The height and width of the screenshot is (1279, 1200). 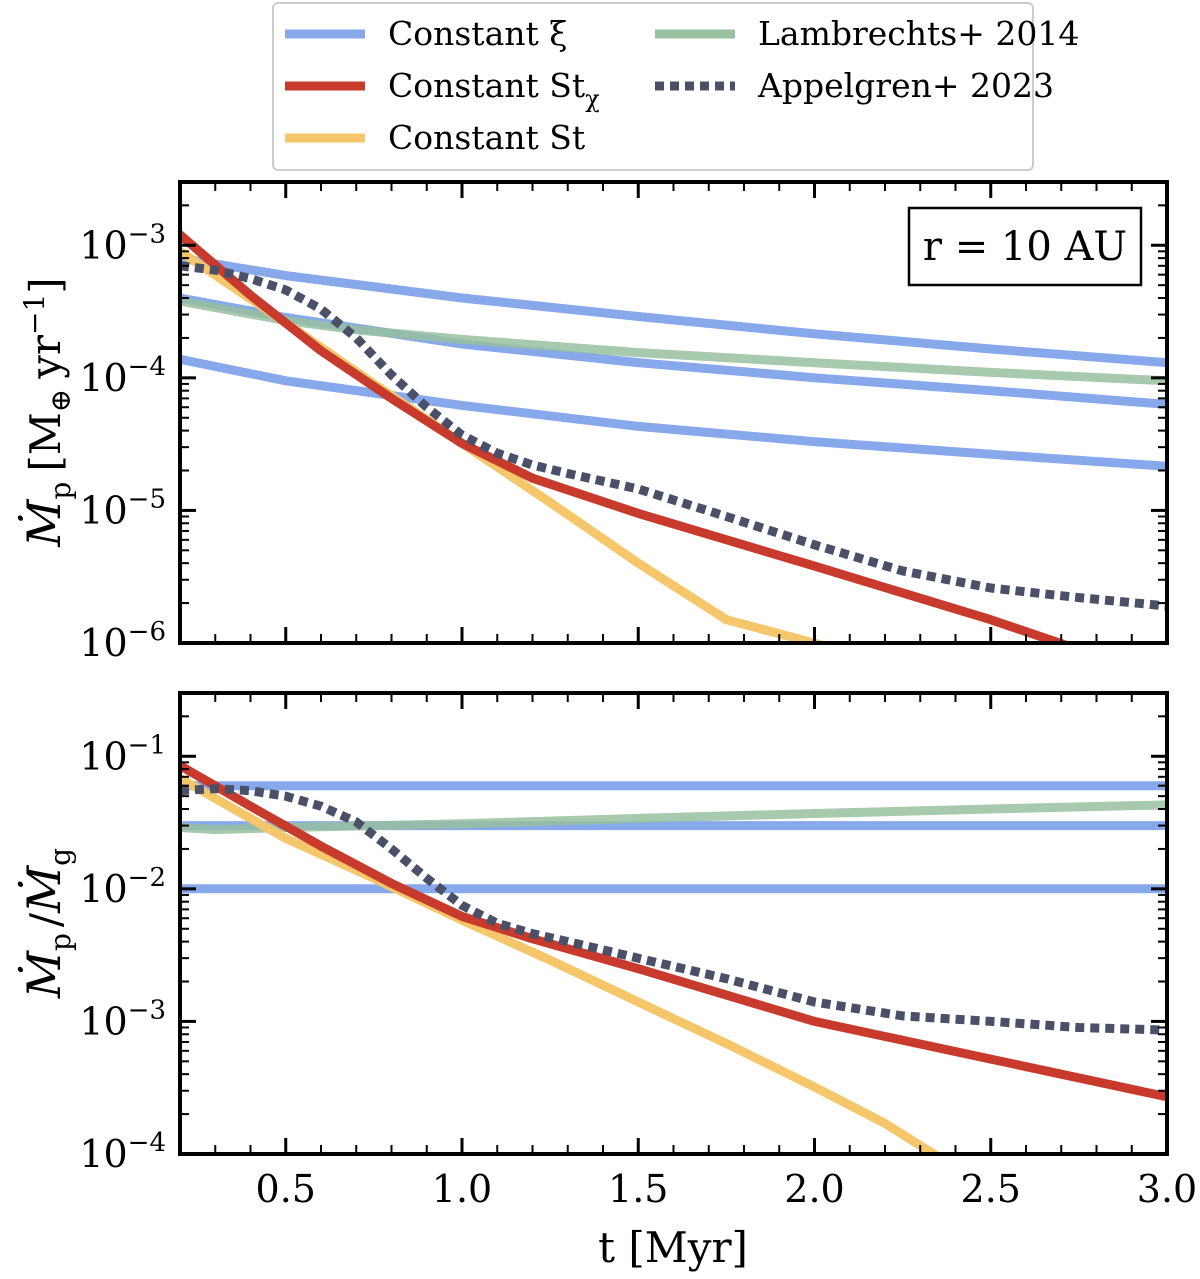 What do you see at coordinates (122, 1152) in the screenshot?
I see `bottom-y-tick-label: 10⁻⁴` at bounding box center [122, 1152].